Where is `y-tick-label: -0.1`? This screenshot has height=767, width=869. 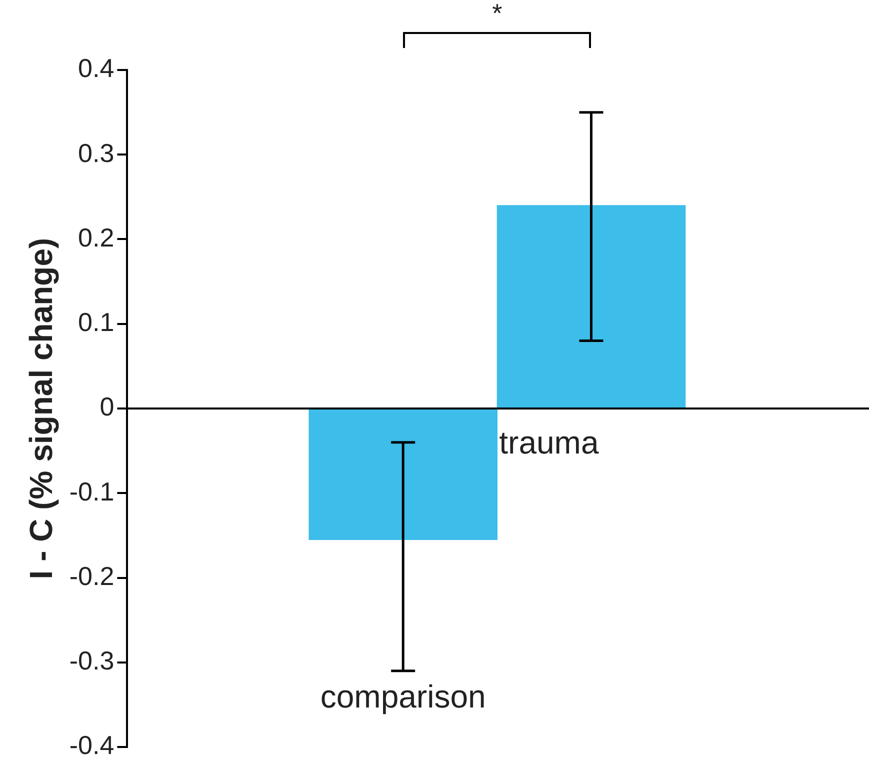
y-tick-label: -0.1 is located at coordinates (91, 491).